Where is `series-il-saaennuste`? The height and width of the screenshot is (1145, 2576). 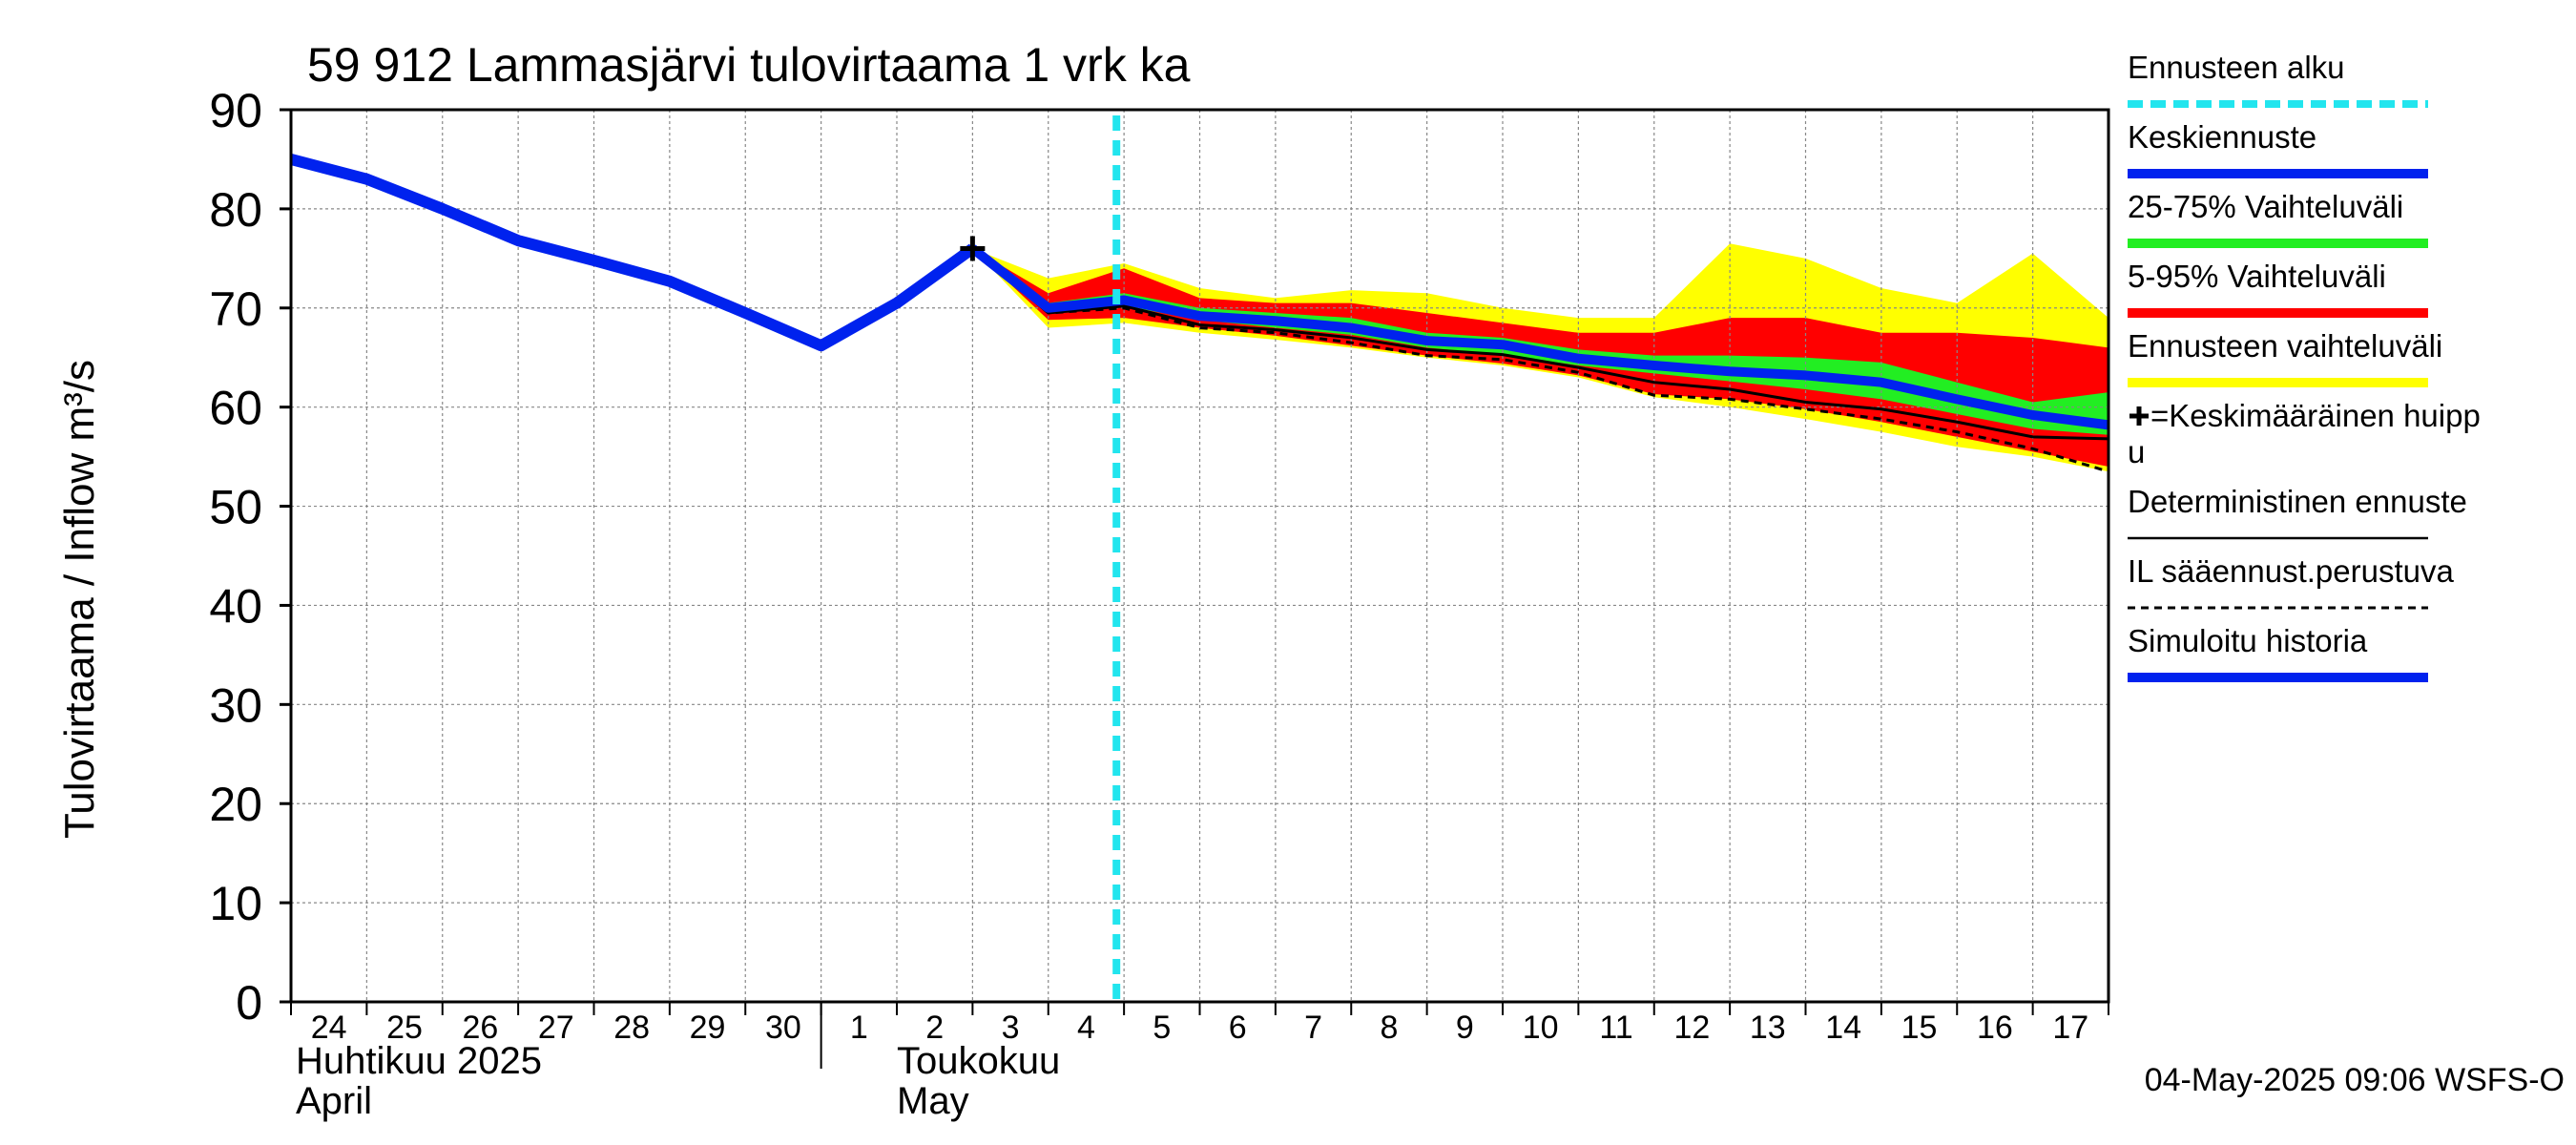 series-il-saaennuste is located at coordinates (1540, 360).